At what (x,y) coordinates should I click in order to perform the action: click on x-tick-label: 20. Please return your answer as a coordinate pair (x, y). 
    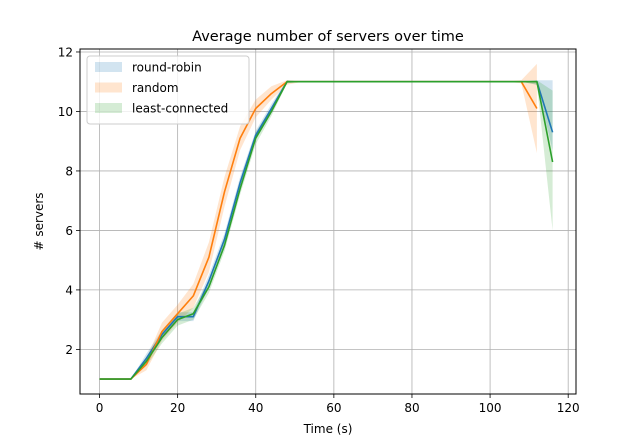
    Looking at the image, I should click on (177, 408).